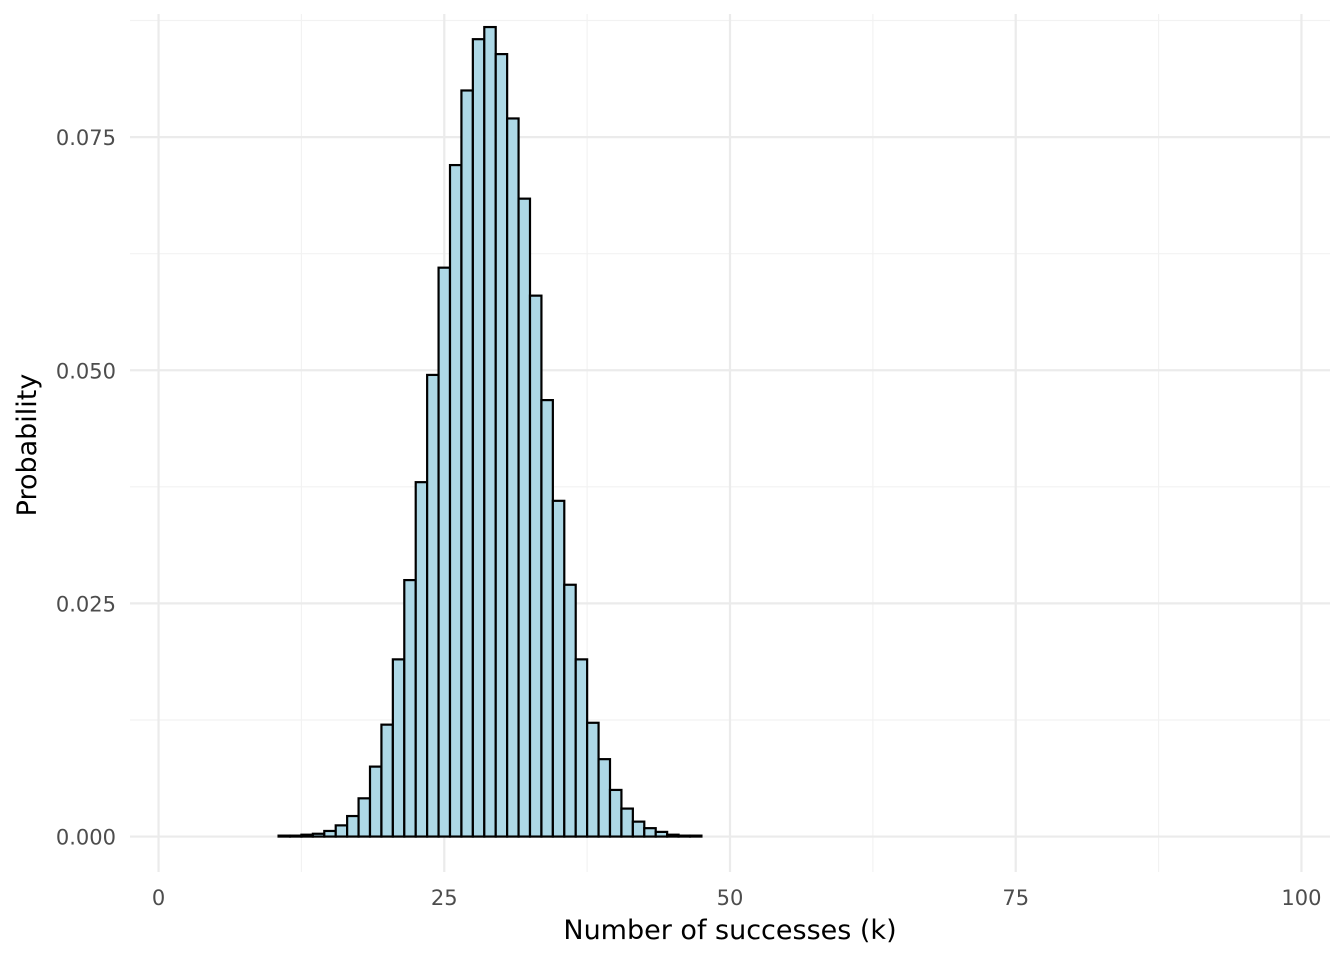  Describe the element at coordinates (86, 838) in the screenshot. I see `y-tick-label: 0.000` at that location.